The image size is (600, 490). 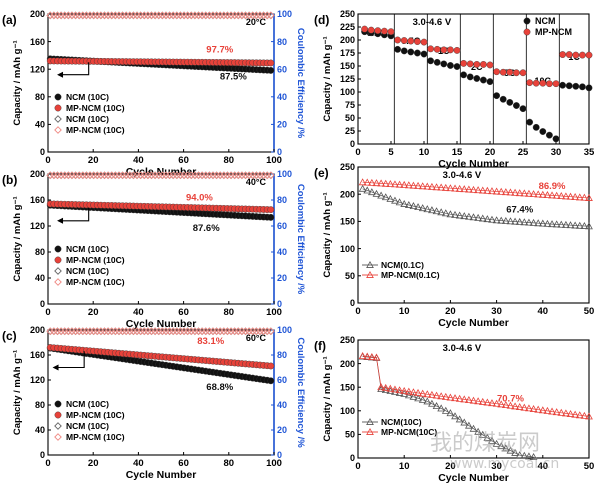 I want to click on x-tick-label: 100, so click(x=274, y=160).